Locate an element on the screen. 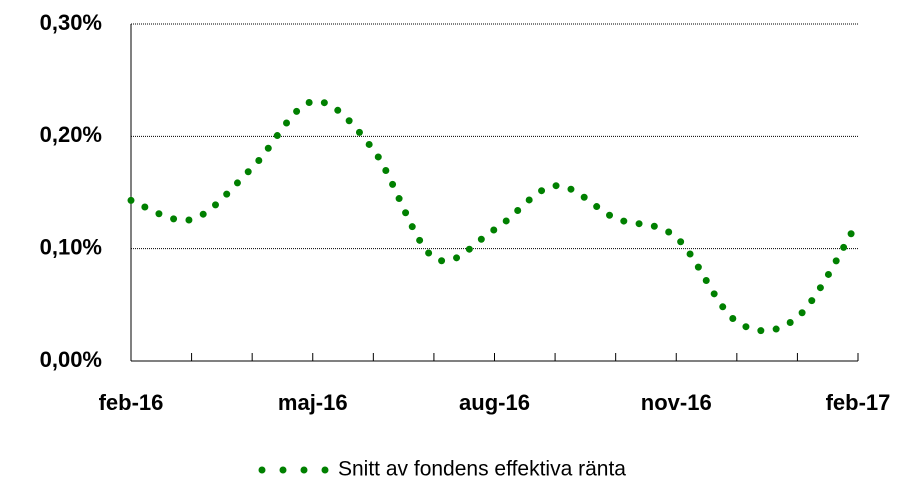  x-tick-label: maj-16 is located at coordinates (313, 402).